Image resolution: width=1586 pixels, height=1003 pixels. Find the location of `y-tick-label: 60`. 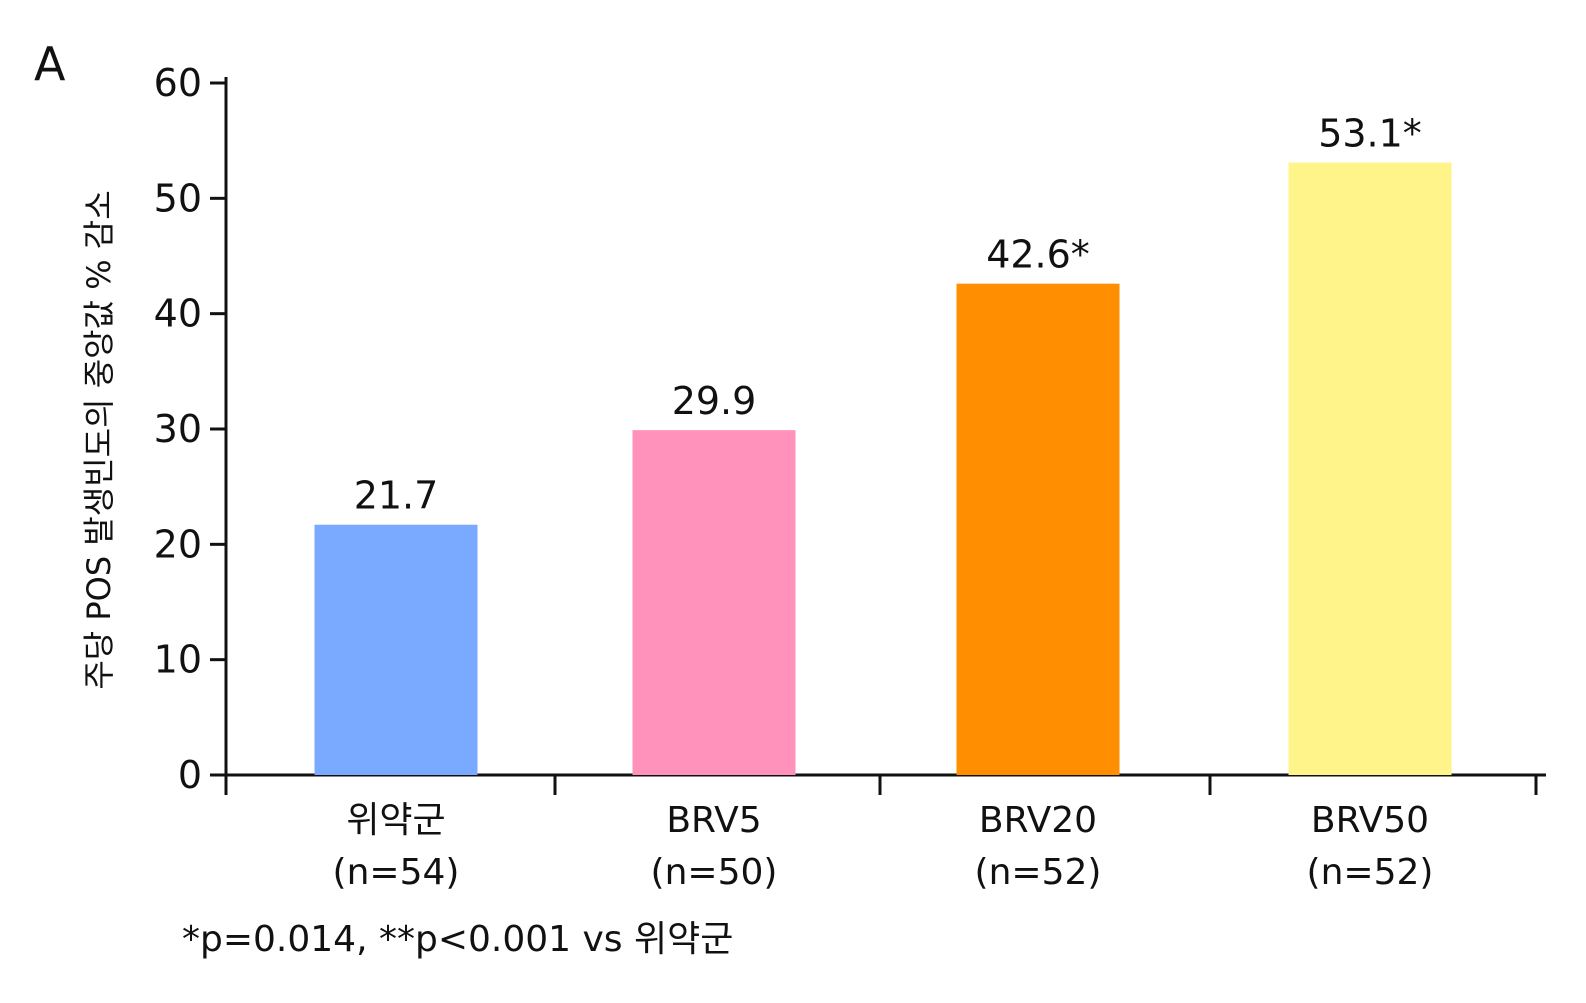

y-tick-label: 60 is located at coordinates (178, 83).